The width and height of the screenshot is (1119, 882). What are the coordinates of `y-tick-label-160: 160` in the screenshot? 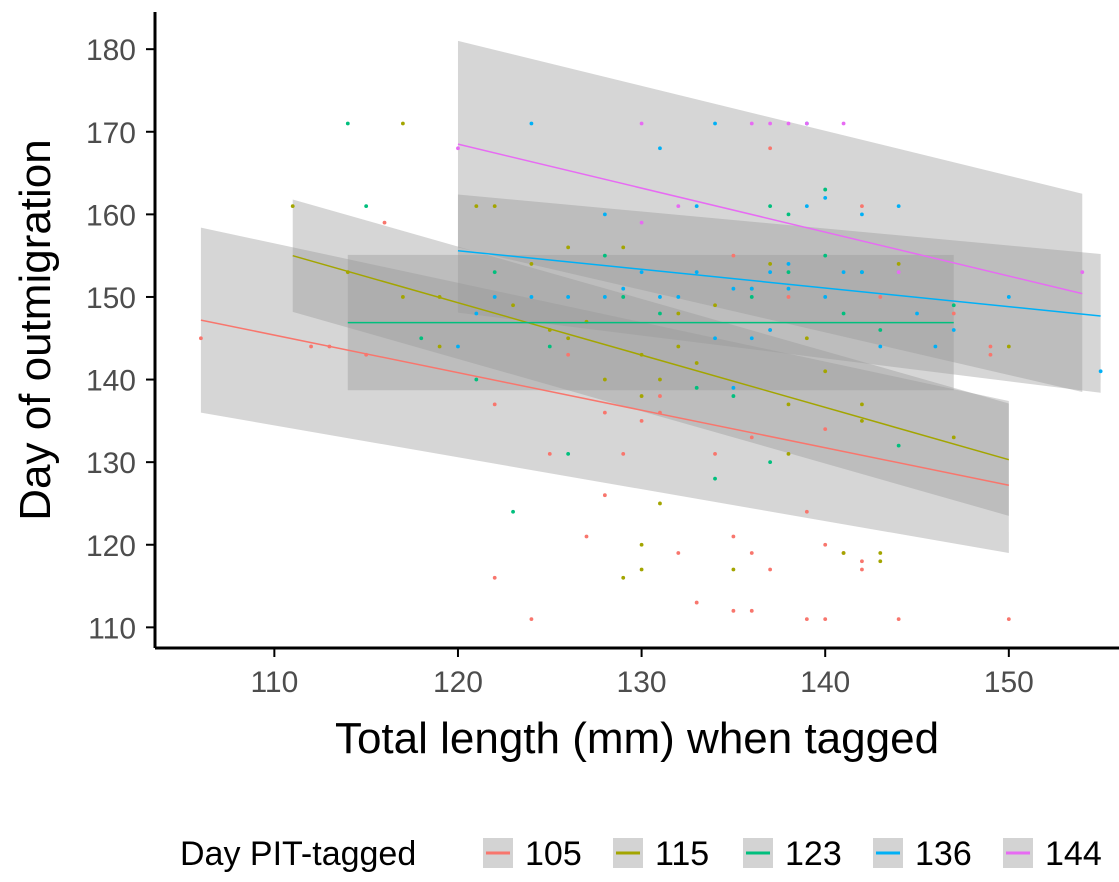 It's located at (111, 215).